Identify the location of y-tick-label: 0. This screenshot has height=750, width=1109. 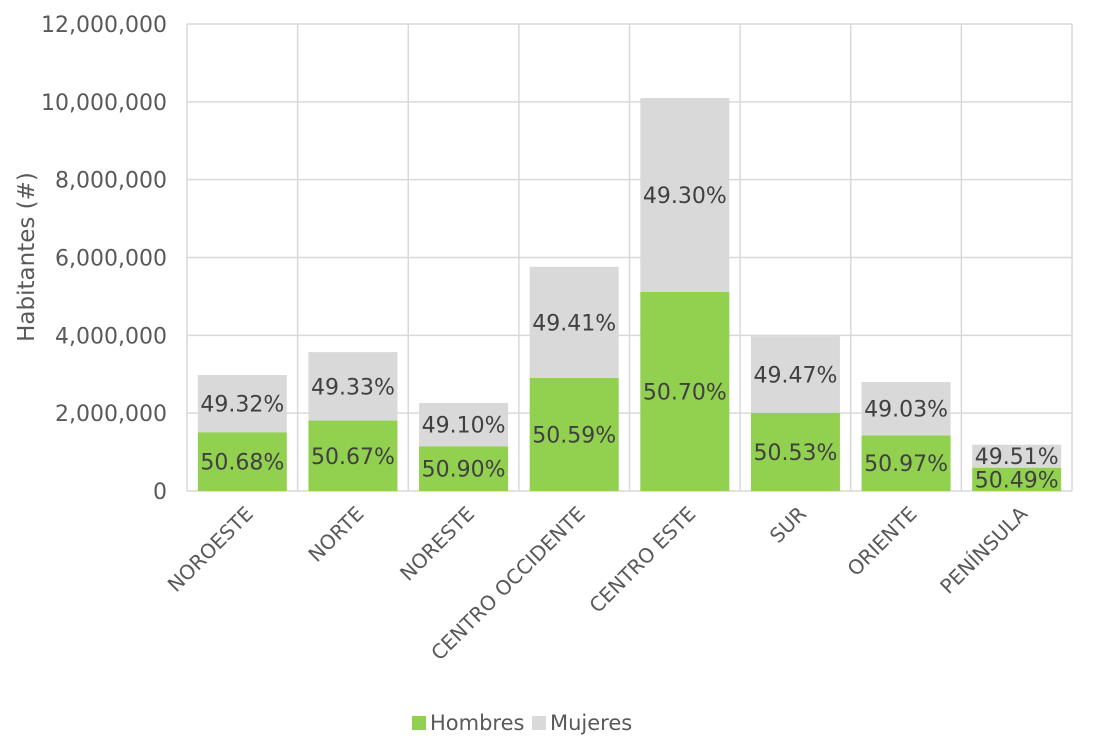
(160, 492).